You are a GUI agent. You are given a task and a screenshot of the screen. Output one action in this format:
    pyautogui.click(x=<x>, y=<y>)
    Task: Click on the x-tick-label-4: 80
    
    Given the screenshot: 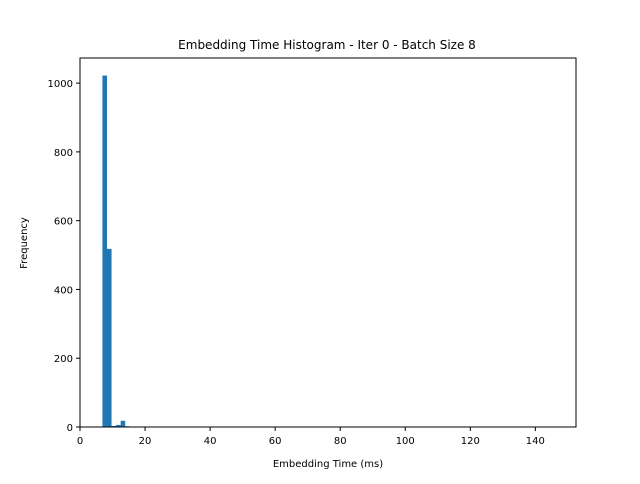 What is the action you would take?
    pyautogui.click(x=340, y=441)
    